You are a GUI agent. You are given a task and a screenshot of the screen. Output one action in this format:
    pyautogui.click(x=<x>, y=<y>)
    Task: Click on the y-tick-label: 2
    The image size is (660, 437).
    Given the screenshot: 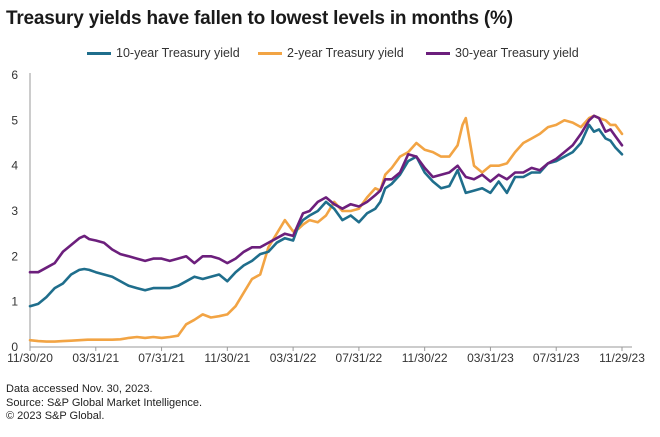 What is the action you would take?
    pyautogui.click(x=14, y=256)
    